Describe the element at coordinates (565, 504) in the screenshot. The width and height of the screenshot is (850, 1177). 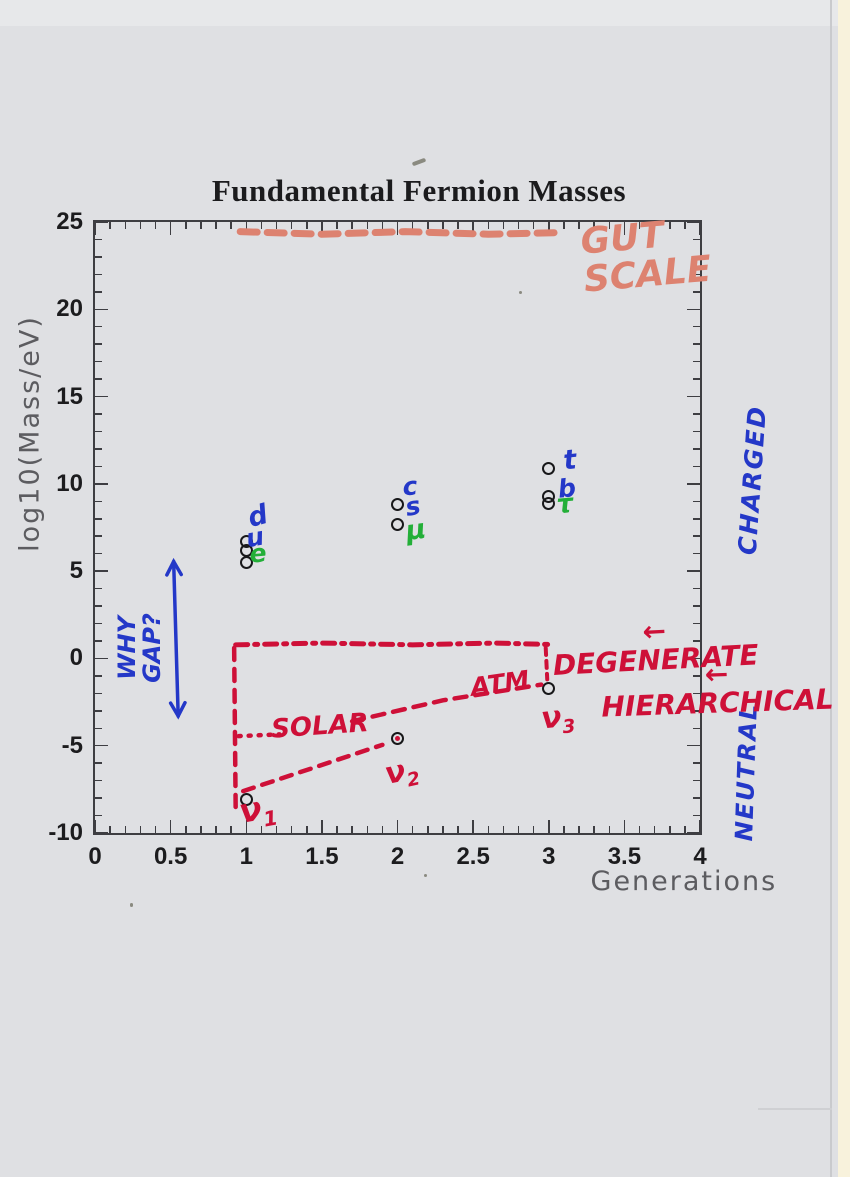
I see `tau-label: τ` at that location.